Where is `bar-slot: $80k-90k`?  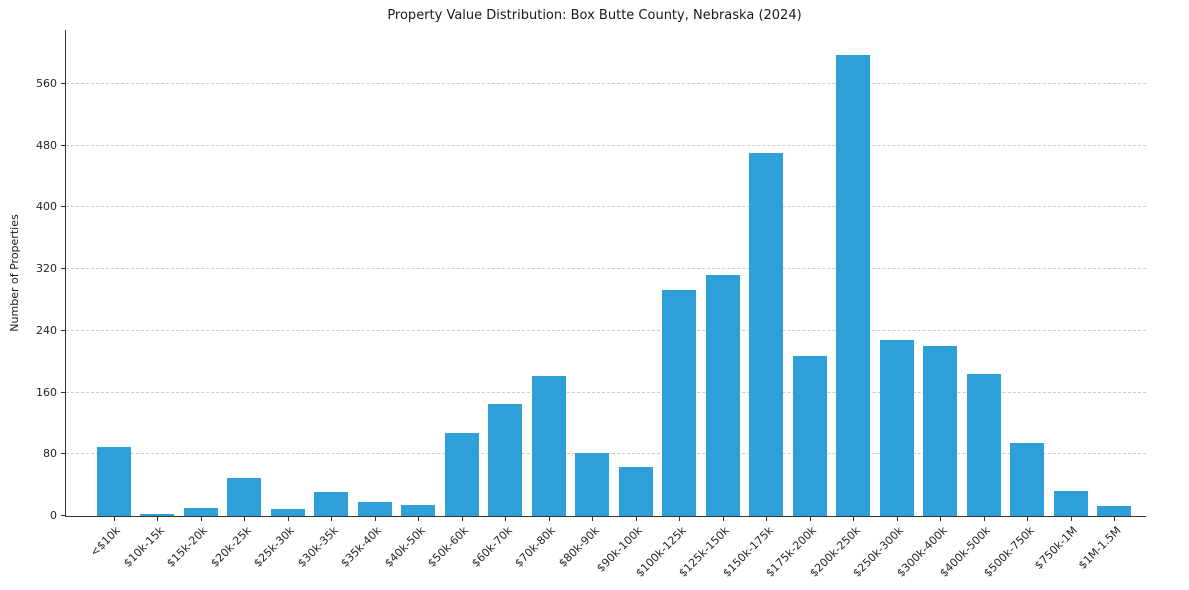
bar-slot: $80k-90k is located at coordinates (585, 300).